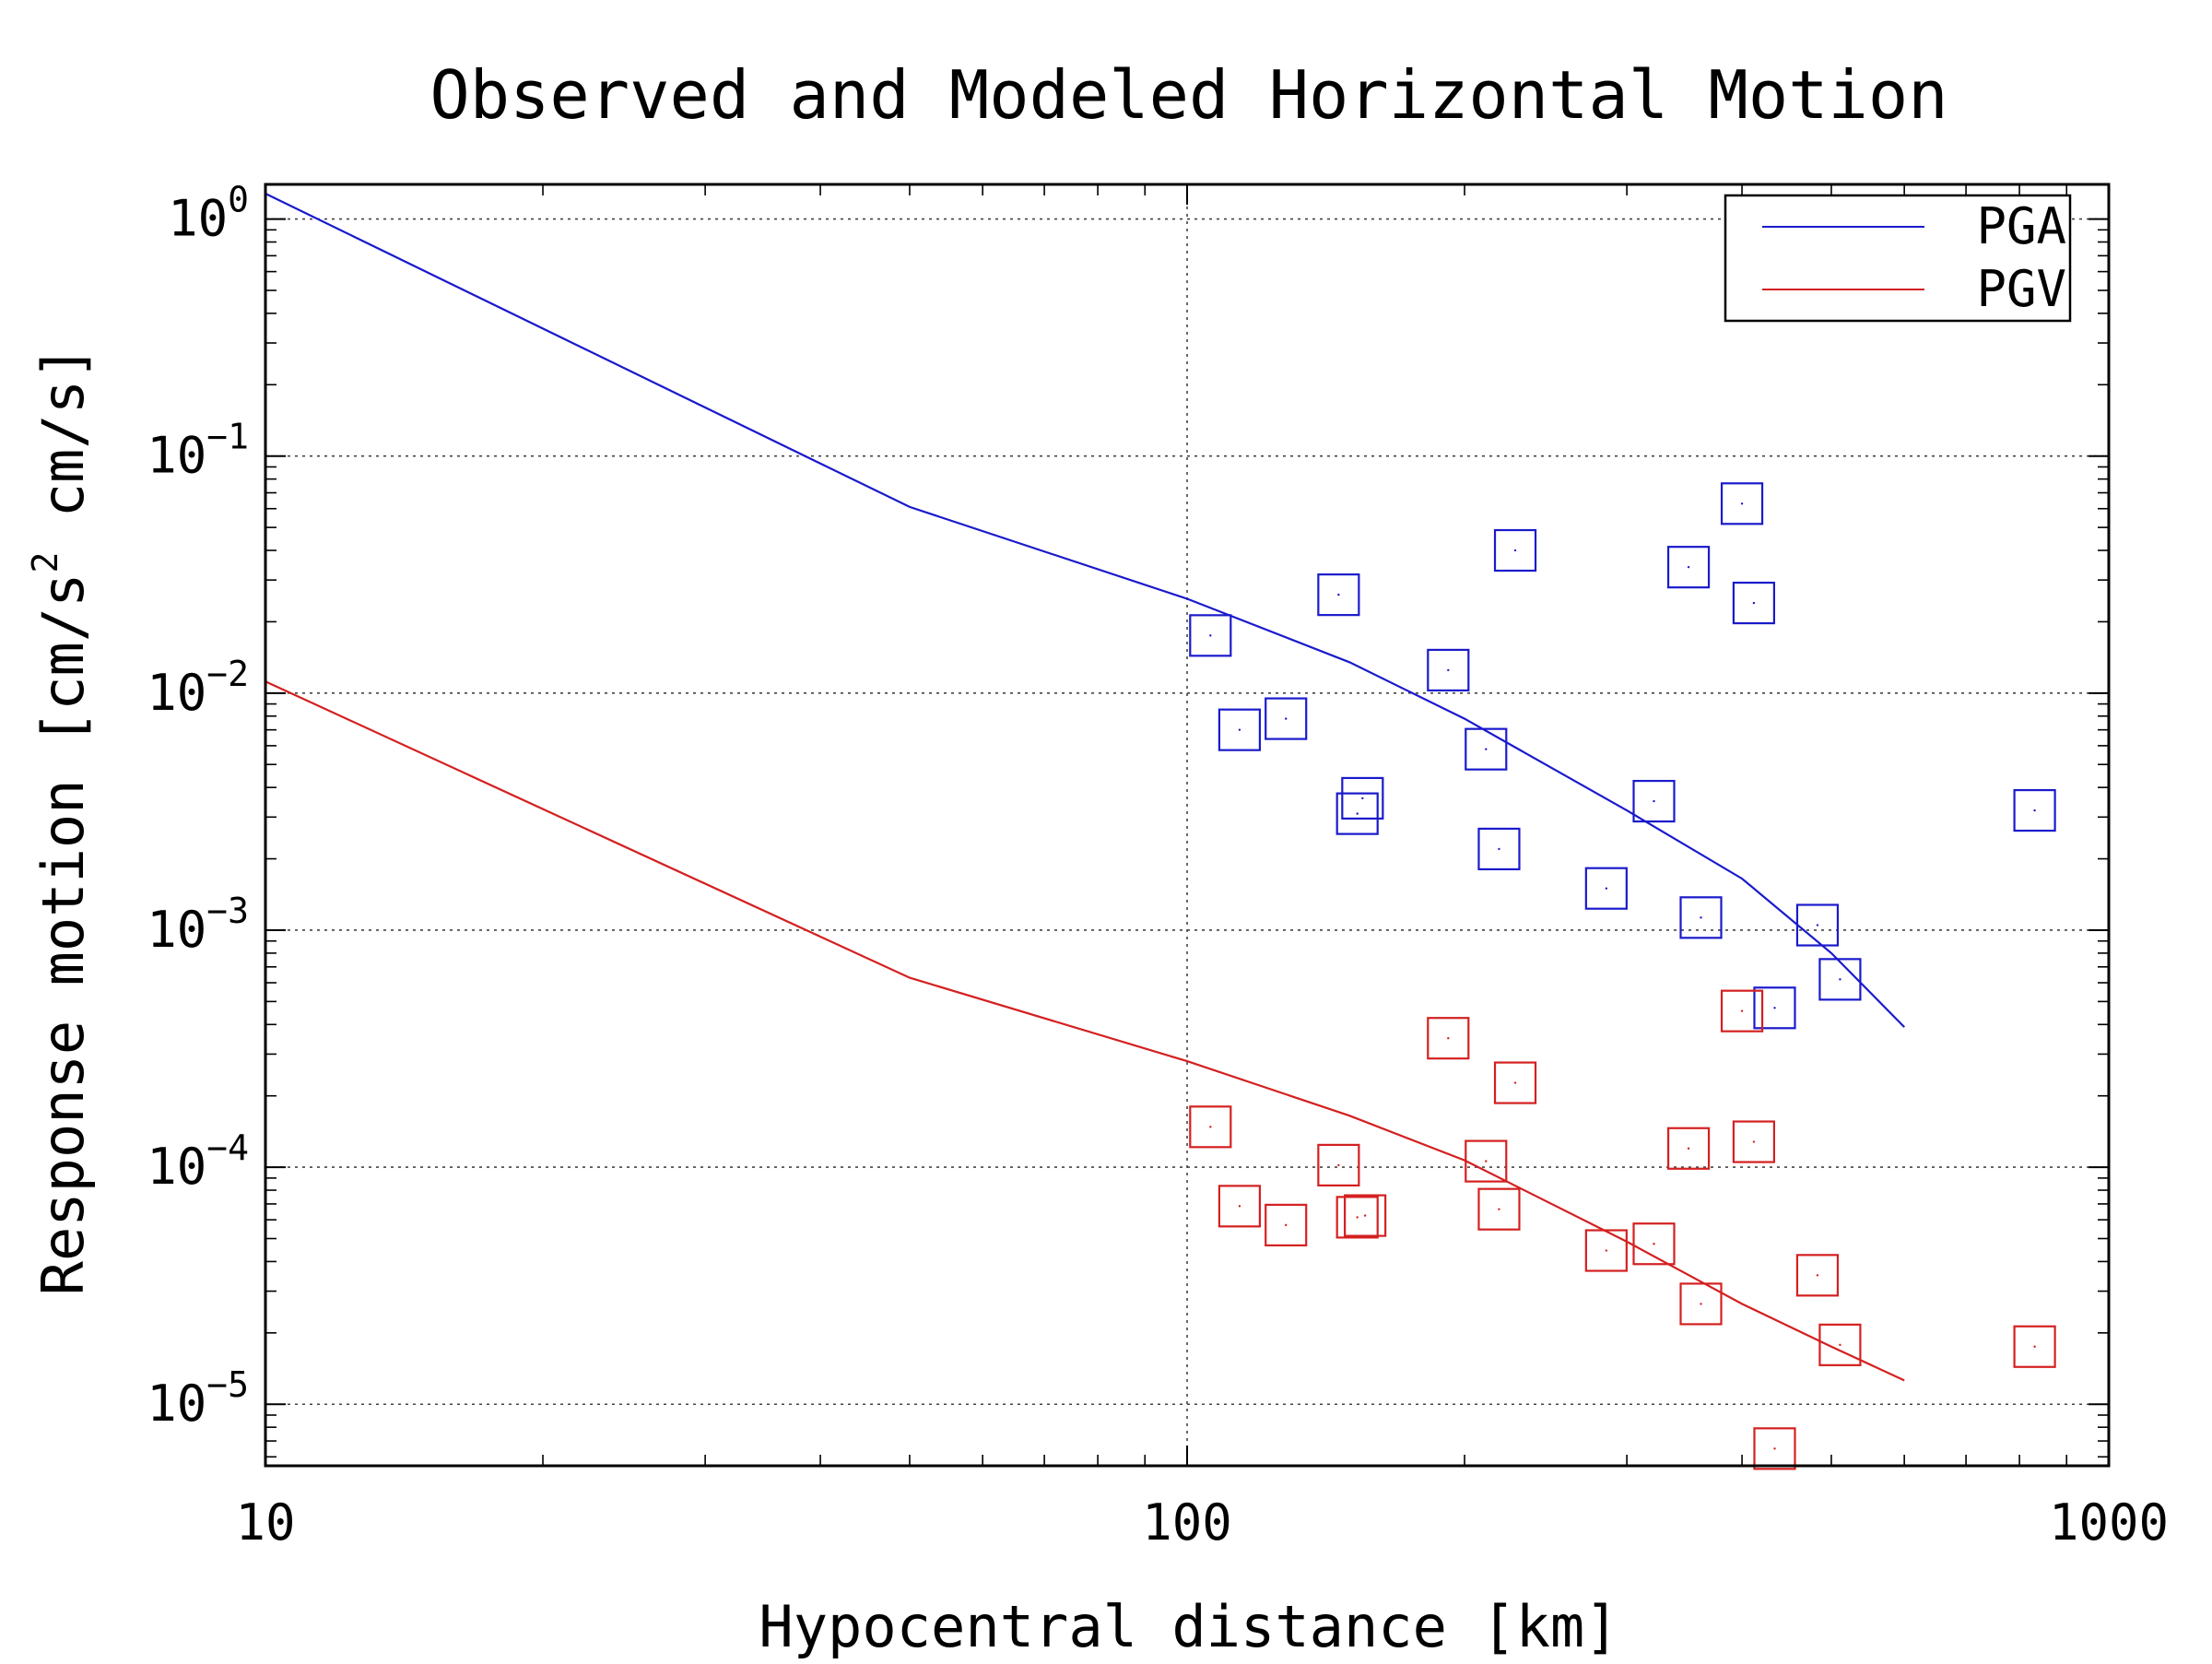 The width and height of the screenshot is (2212, 1664). What do you see at coordinates (63, 449) in the screenshot?
I see `y-axis-label-suffix: cm/s]` at bounding box center [63, 449].